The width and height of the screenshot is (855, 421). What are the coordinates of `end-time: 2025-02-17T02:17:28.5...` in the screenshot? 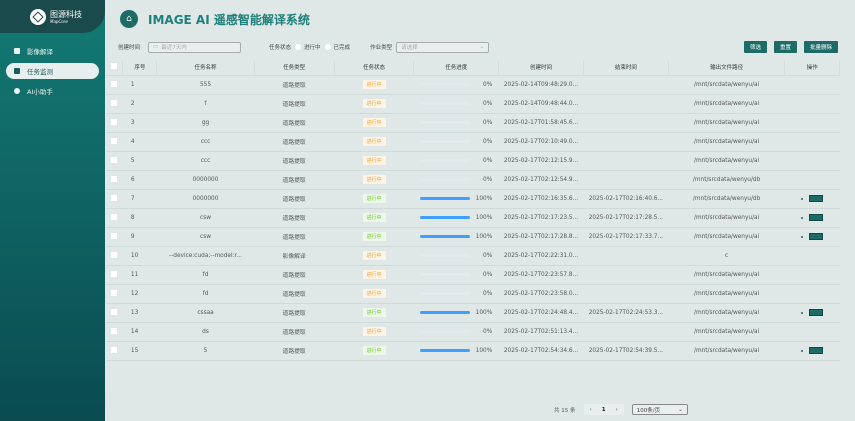 It's located at (626, 218).